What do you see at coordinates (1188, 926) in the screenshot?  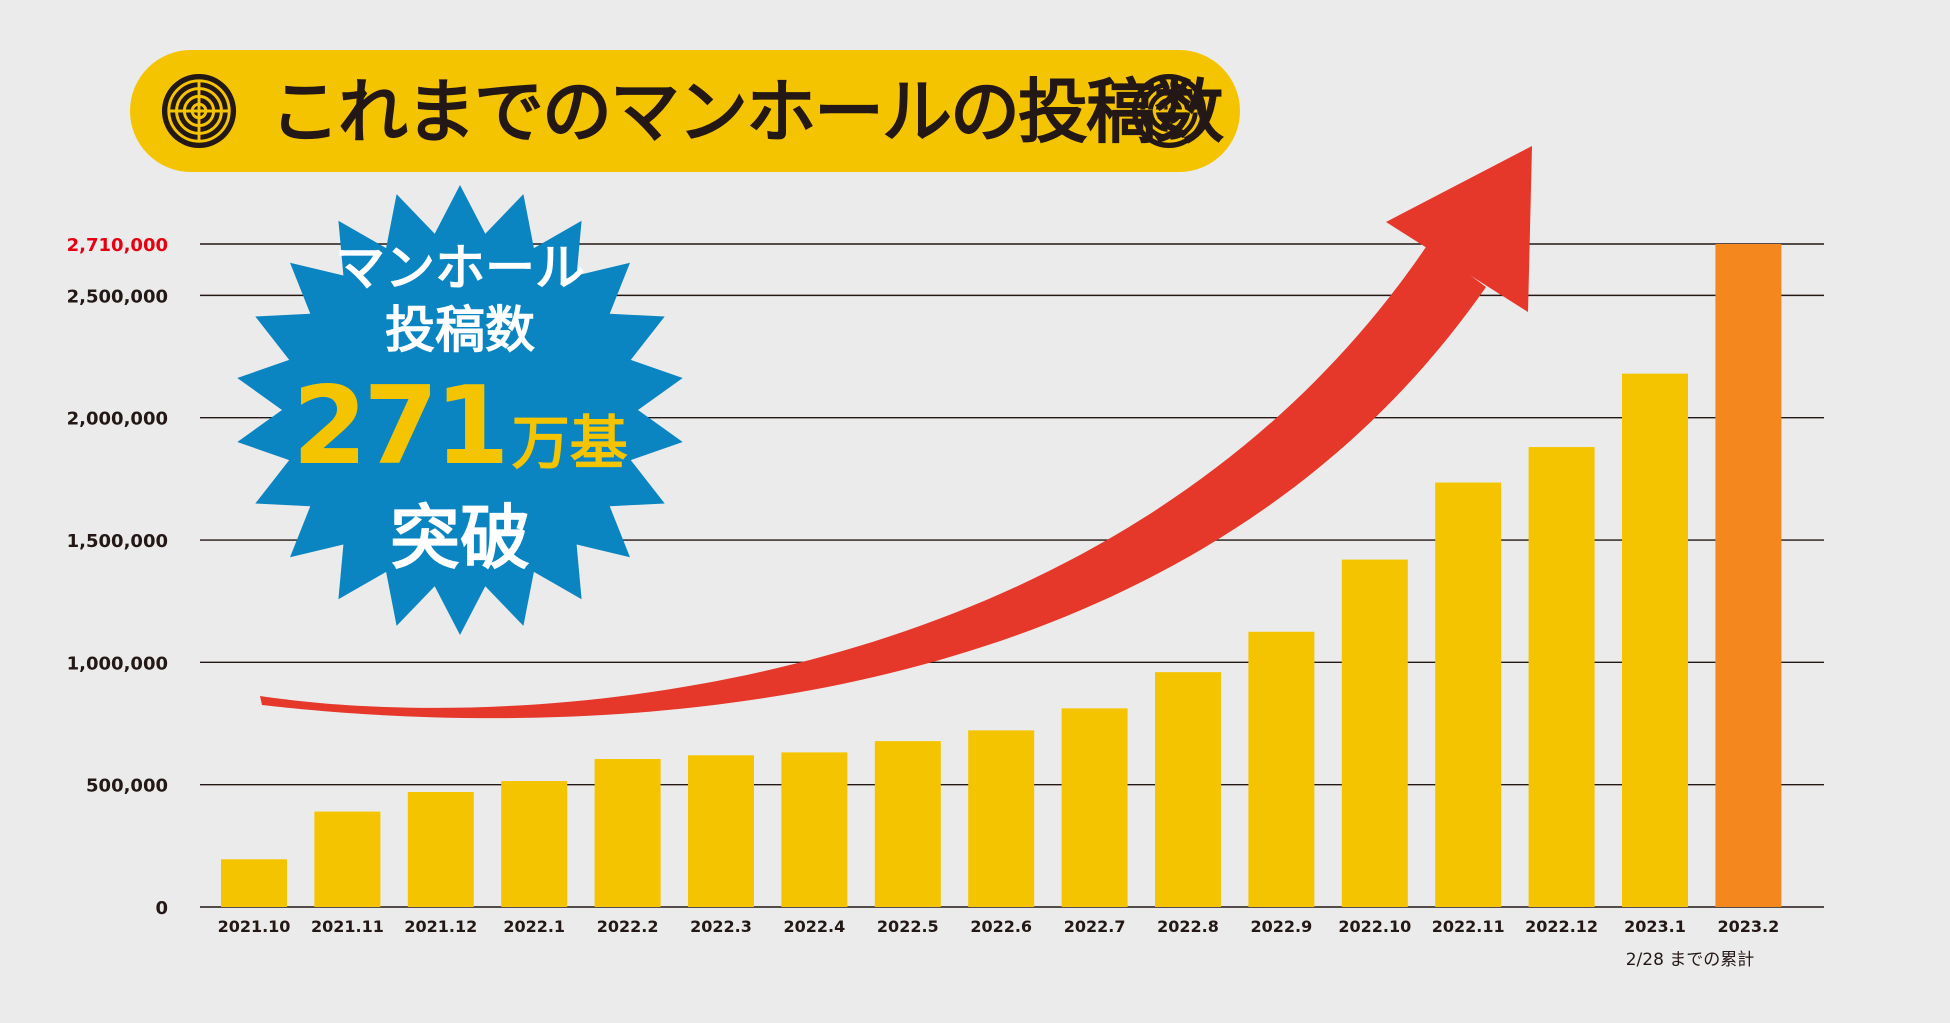 I see `x-tick-label: 2022.8` at bounding box center [1188, 926].